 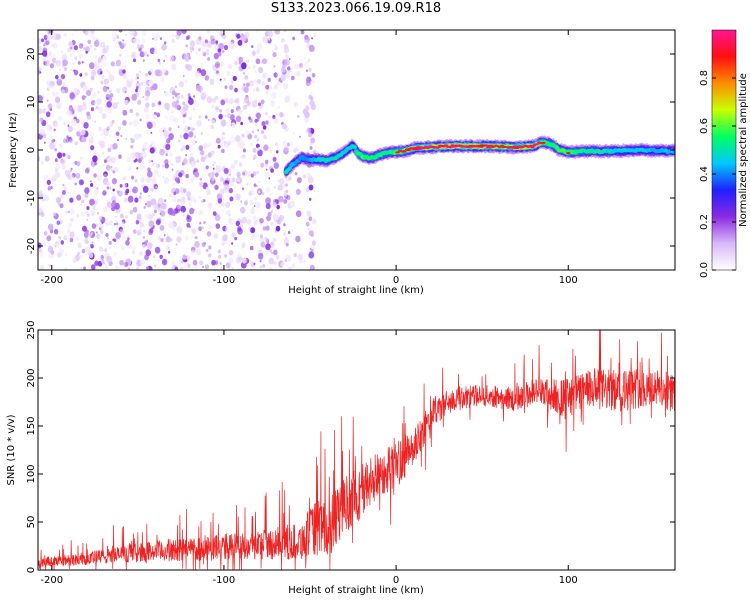 What do you see at coordinates (31, 198) in the screenshot?
I see `spectrogram-ytick-label: -10` at bounding box center [31, 198].